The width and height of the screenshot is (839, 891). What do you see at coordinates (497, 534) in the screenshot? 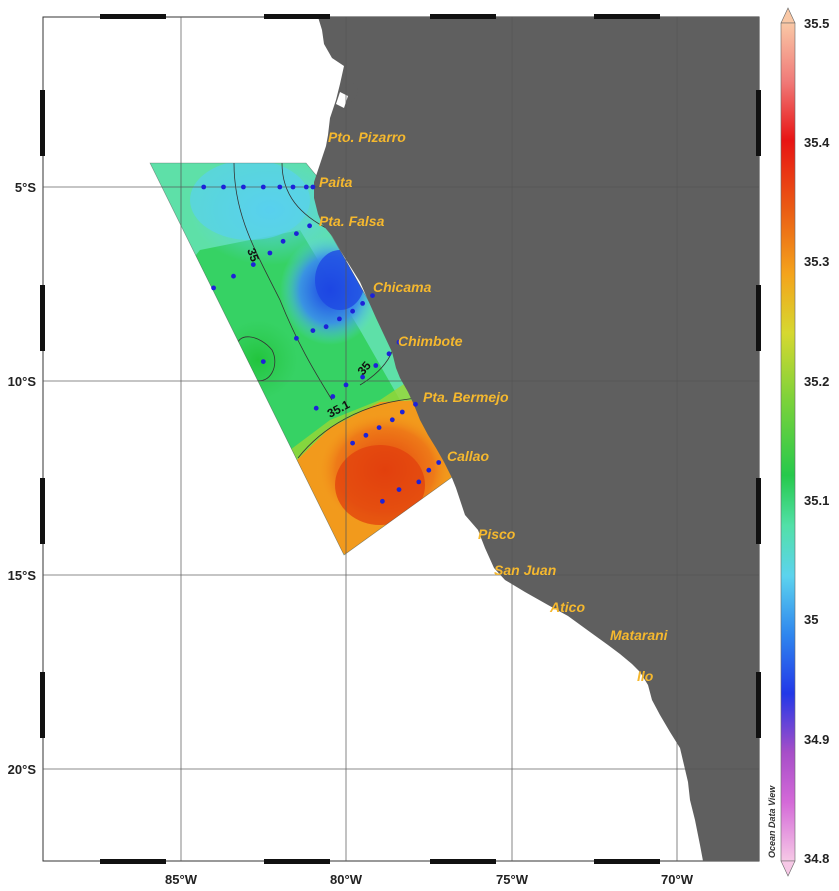
I see `place-label-pisco: Pisco` at bounding box center [497, 534].